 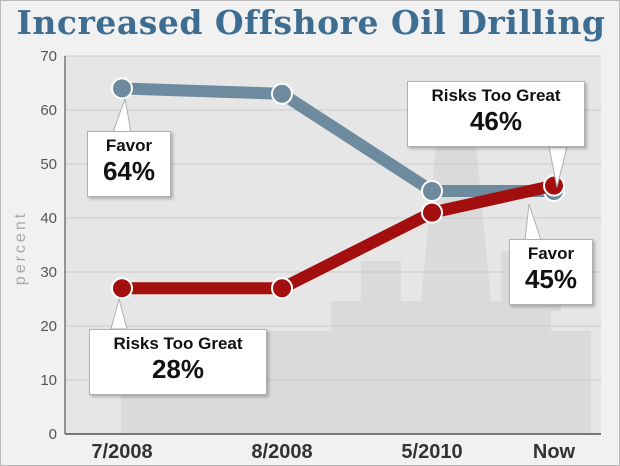 I want to click on callout-risks-start: Risks Too Great 28%, so click(x=178, y=362).